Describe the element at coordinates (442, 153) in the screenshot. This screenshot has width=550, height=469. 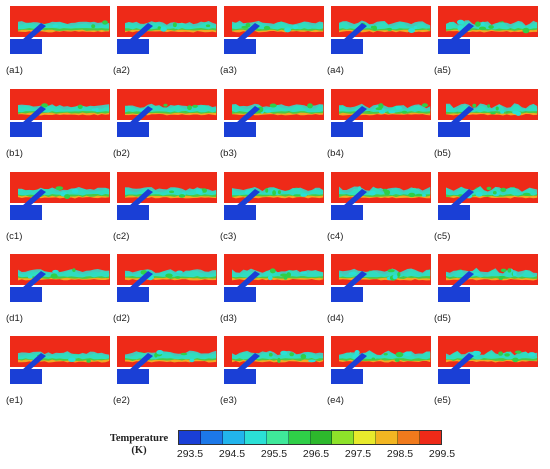
I see `panel-label: (b5)` at that location.